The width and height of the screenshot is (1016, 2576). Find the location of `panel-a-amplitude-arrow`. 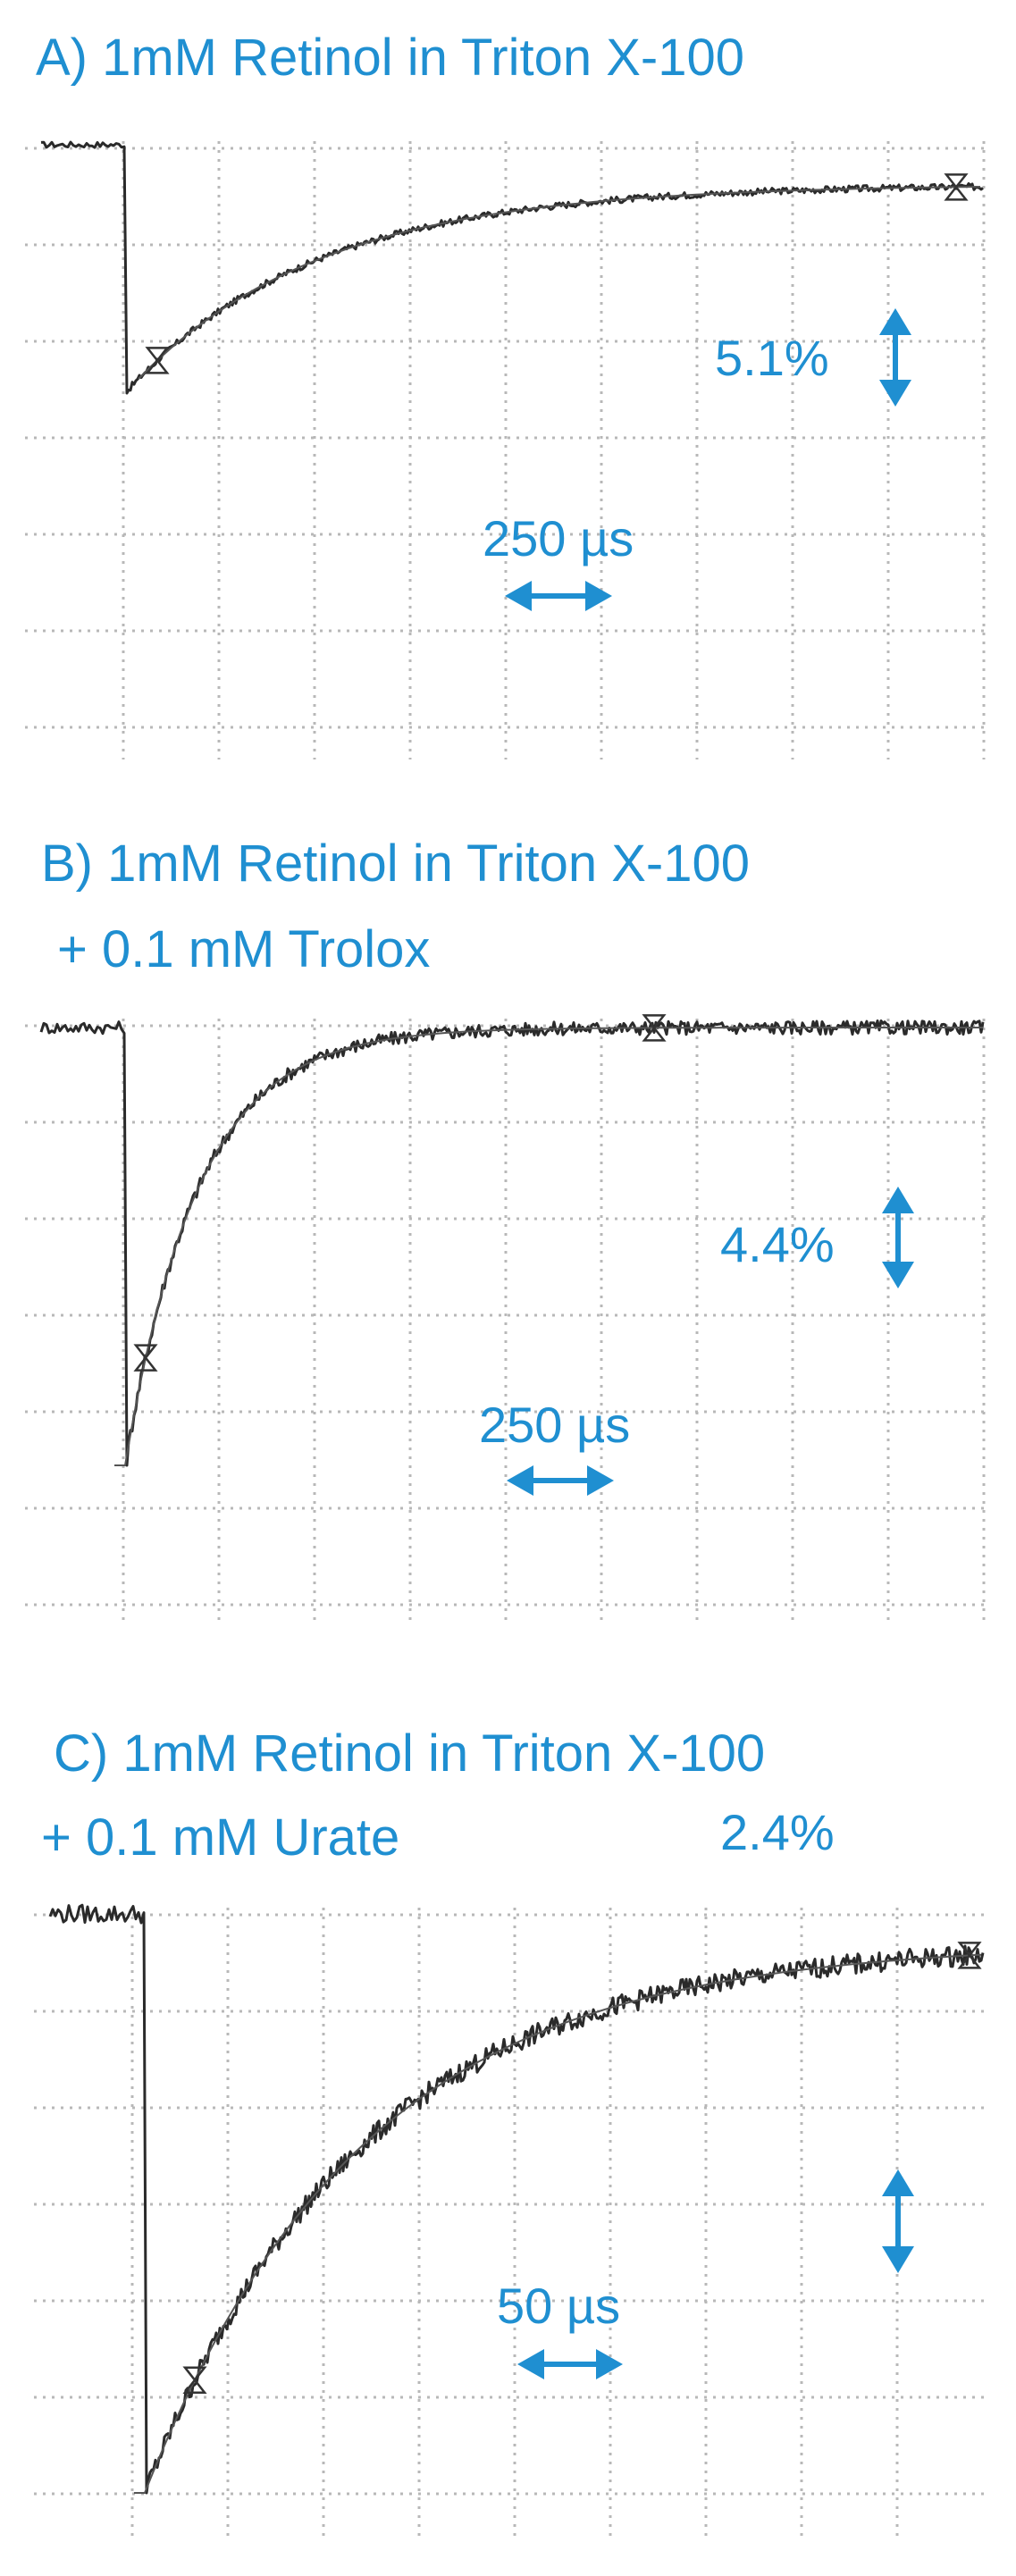

panel-a-amplitude-arrow is located at coordinates (895, 358).